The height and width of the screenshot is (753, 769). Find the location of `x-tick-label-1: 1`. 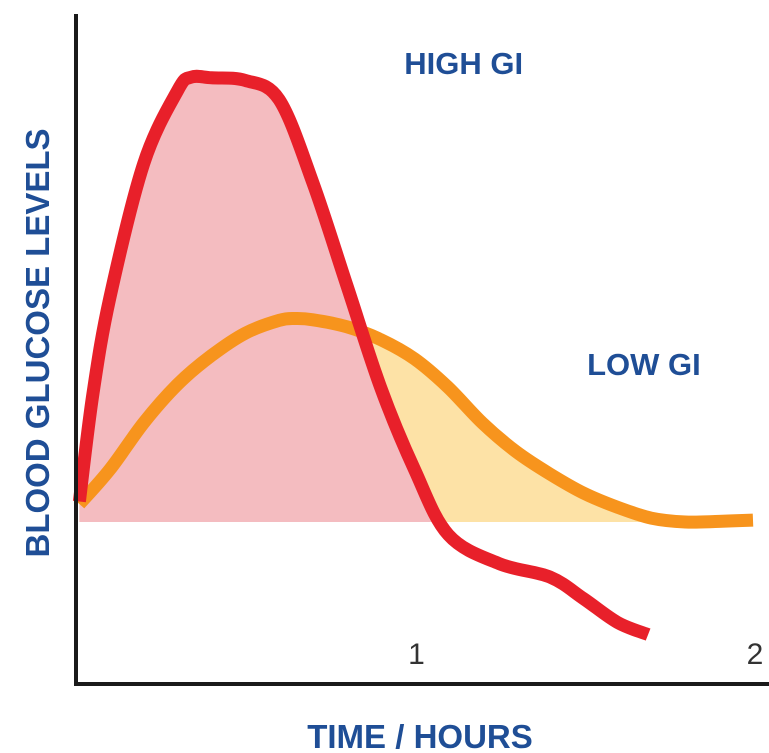

x-tick-label-1: 1 is located at coordinates (416, 654).